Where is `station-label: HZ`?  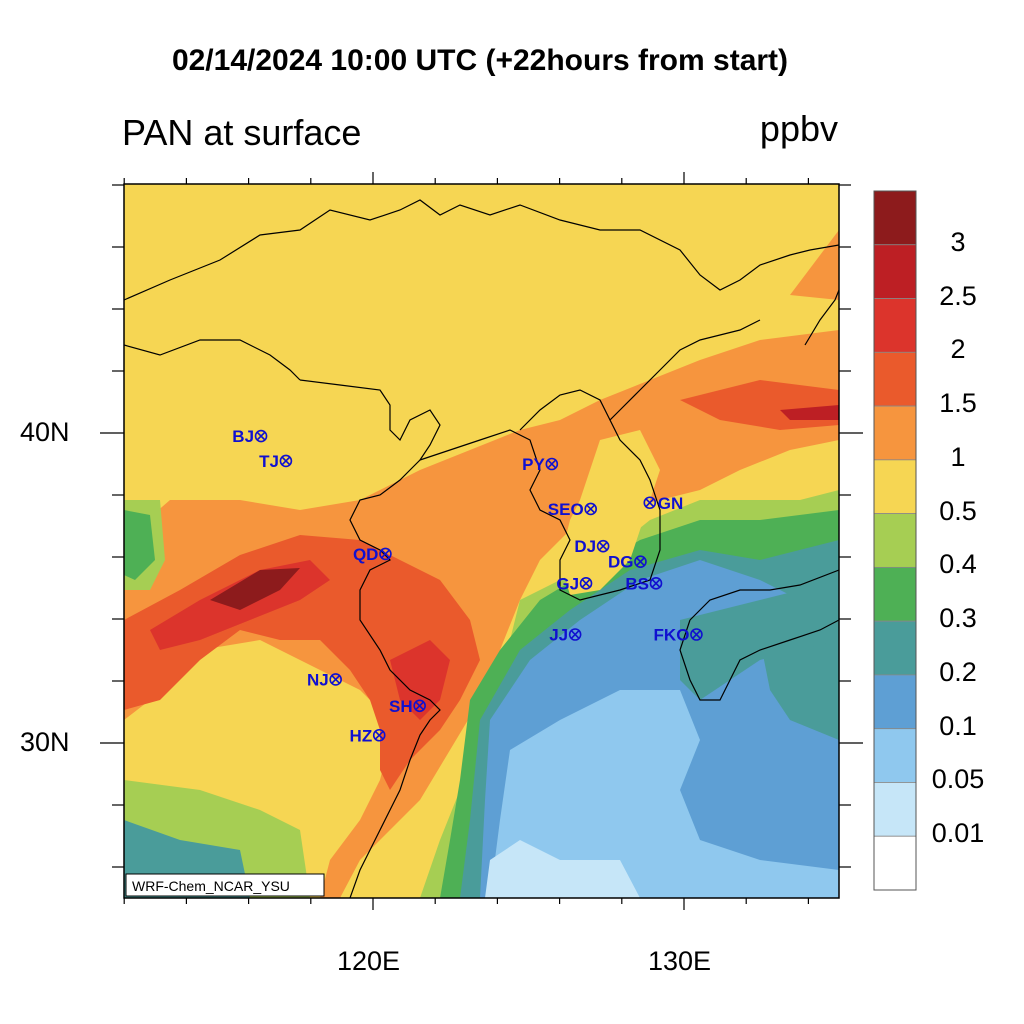 station-label: HZ is located at coordinates (361, 735).